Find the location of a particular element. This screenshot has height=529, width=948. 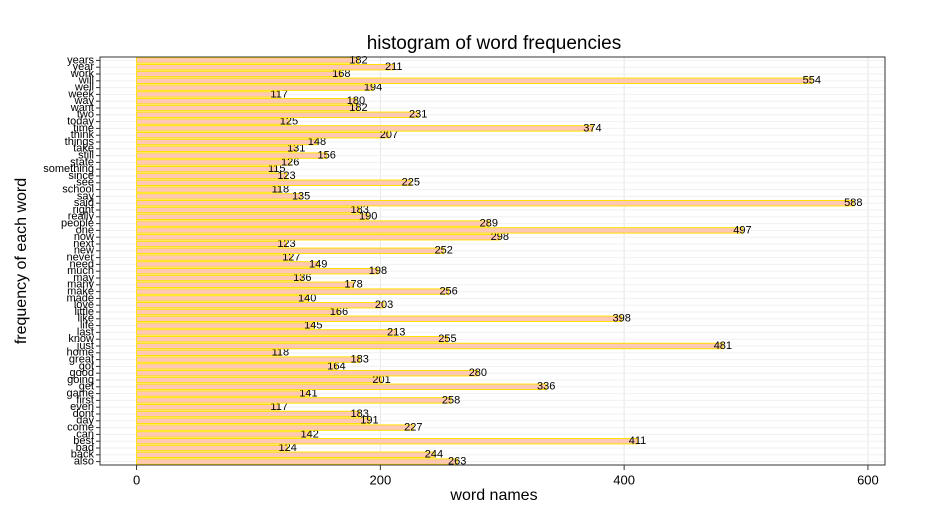

data-label: 145 is located at coordinates (313, 326).